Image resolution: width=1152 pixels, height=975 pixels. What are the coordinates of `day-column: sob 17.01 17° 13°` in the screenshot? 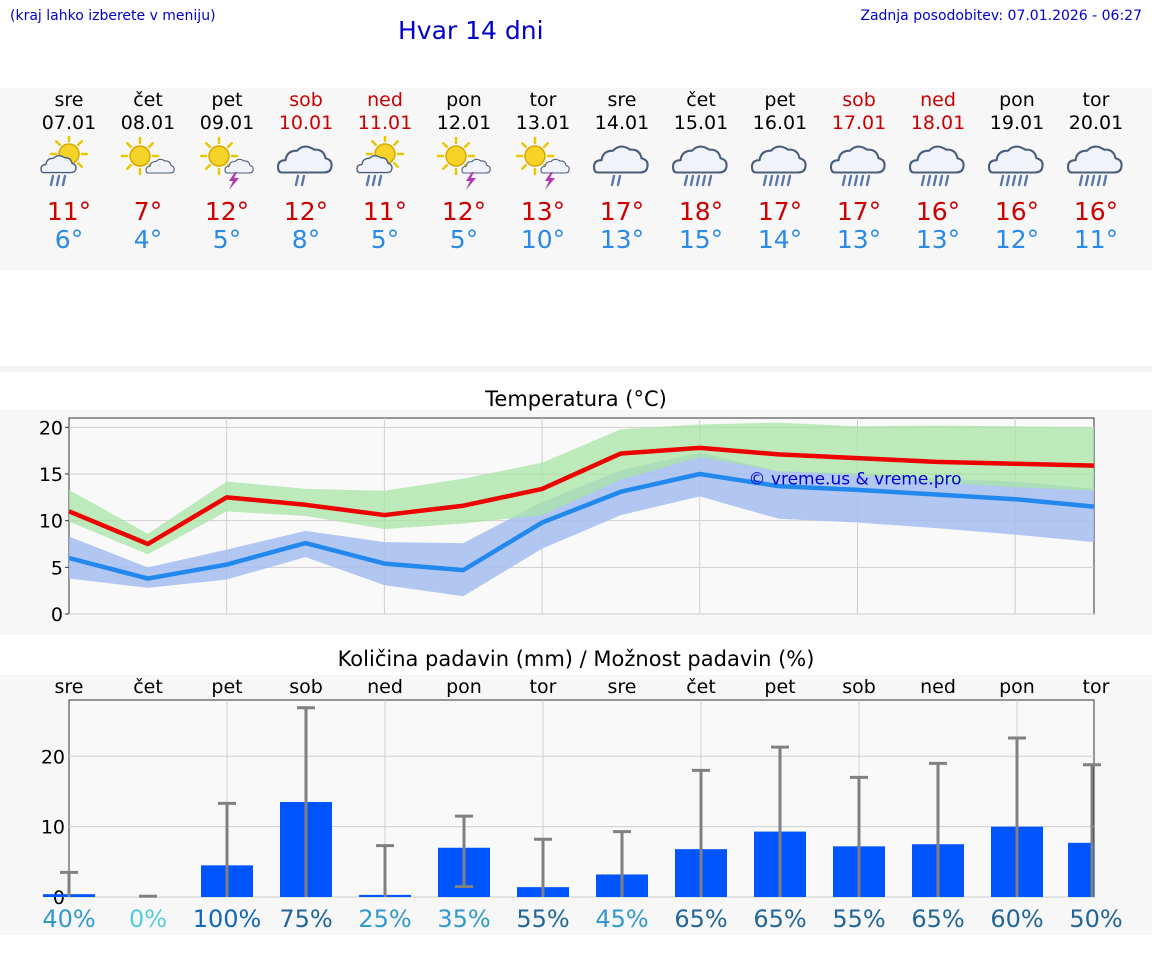 It's located at (859, 171).